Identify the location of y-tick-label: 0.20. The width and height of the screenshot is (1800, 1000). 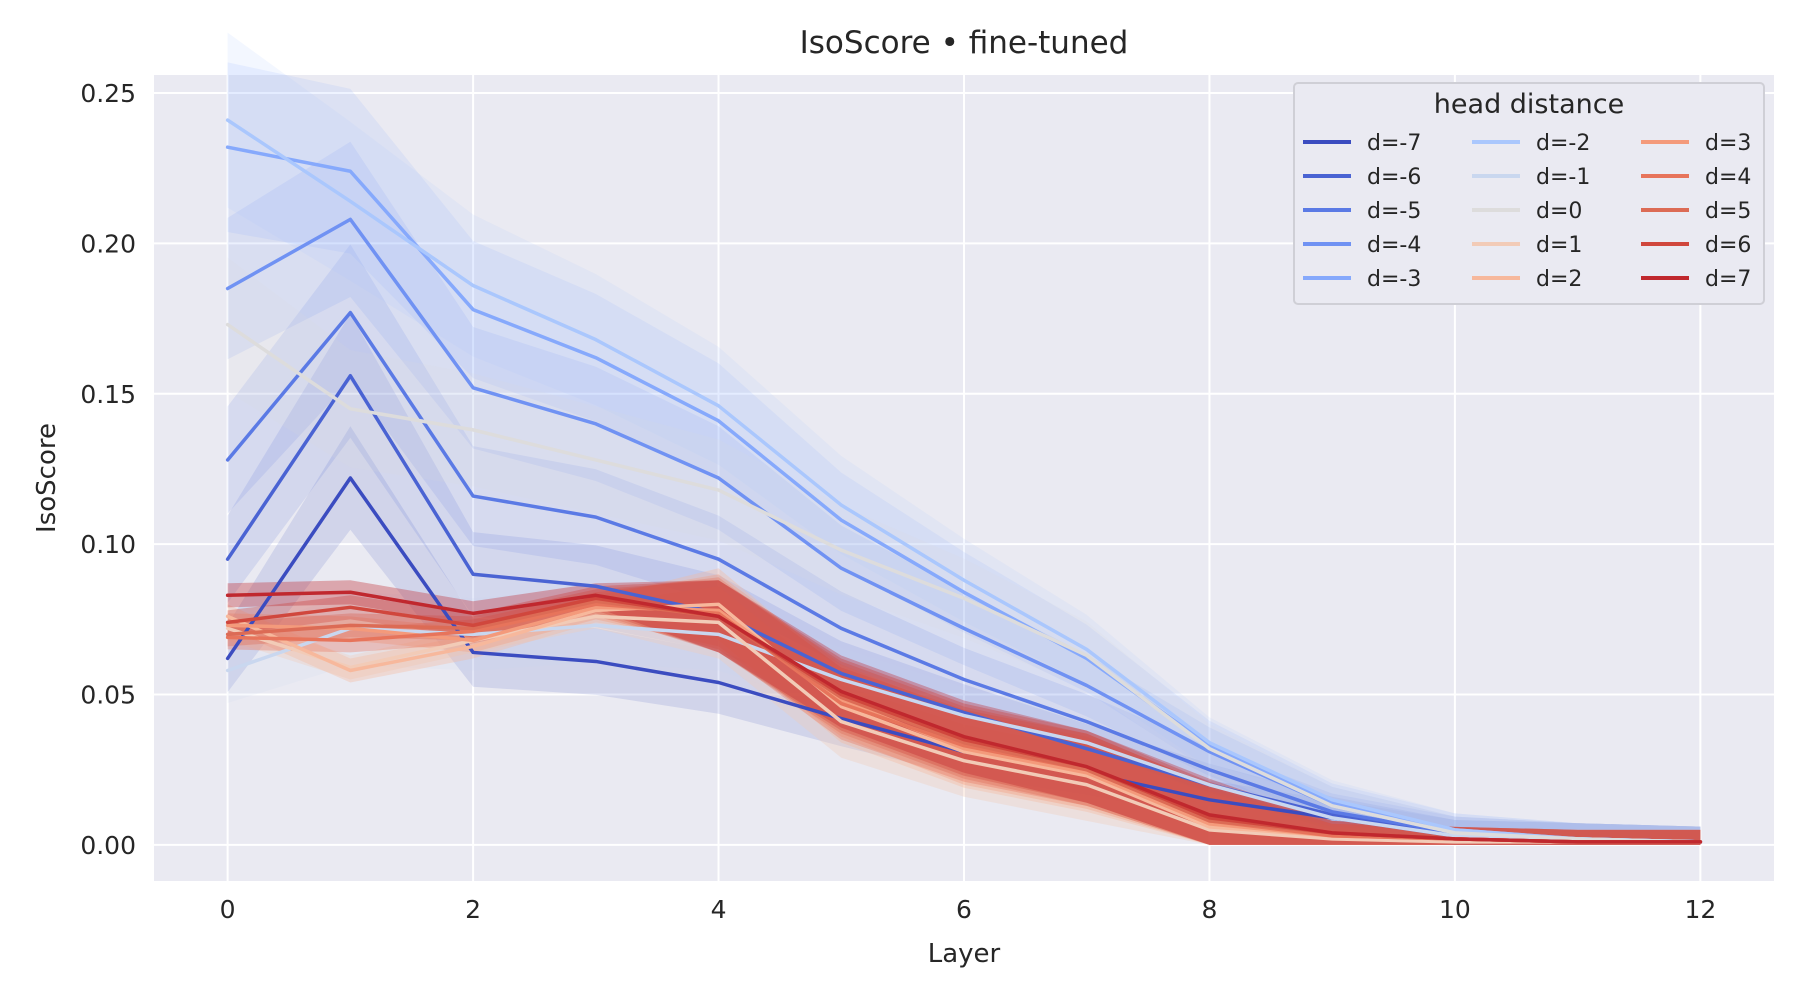
(108, 243).